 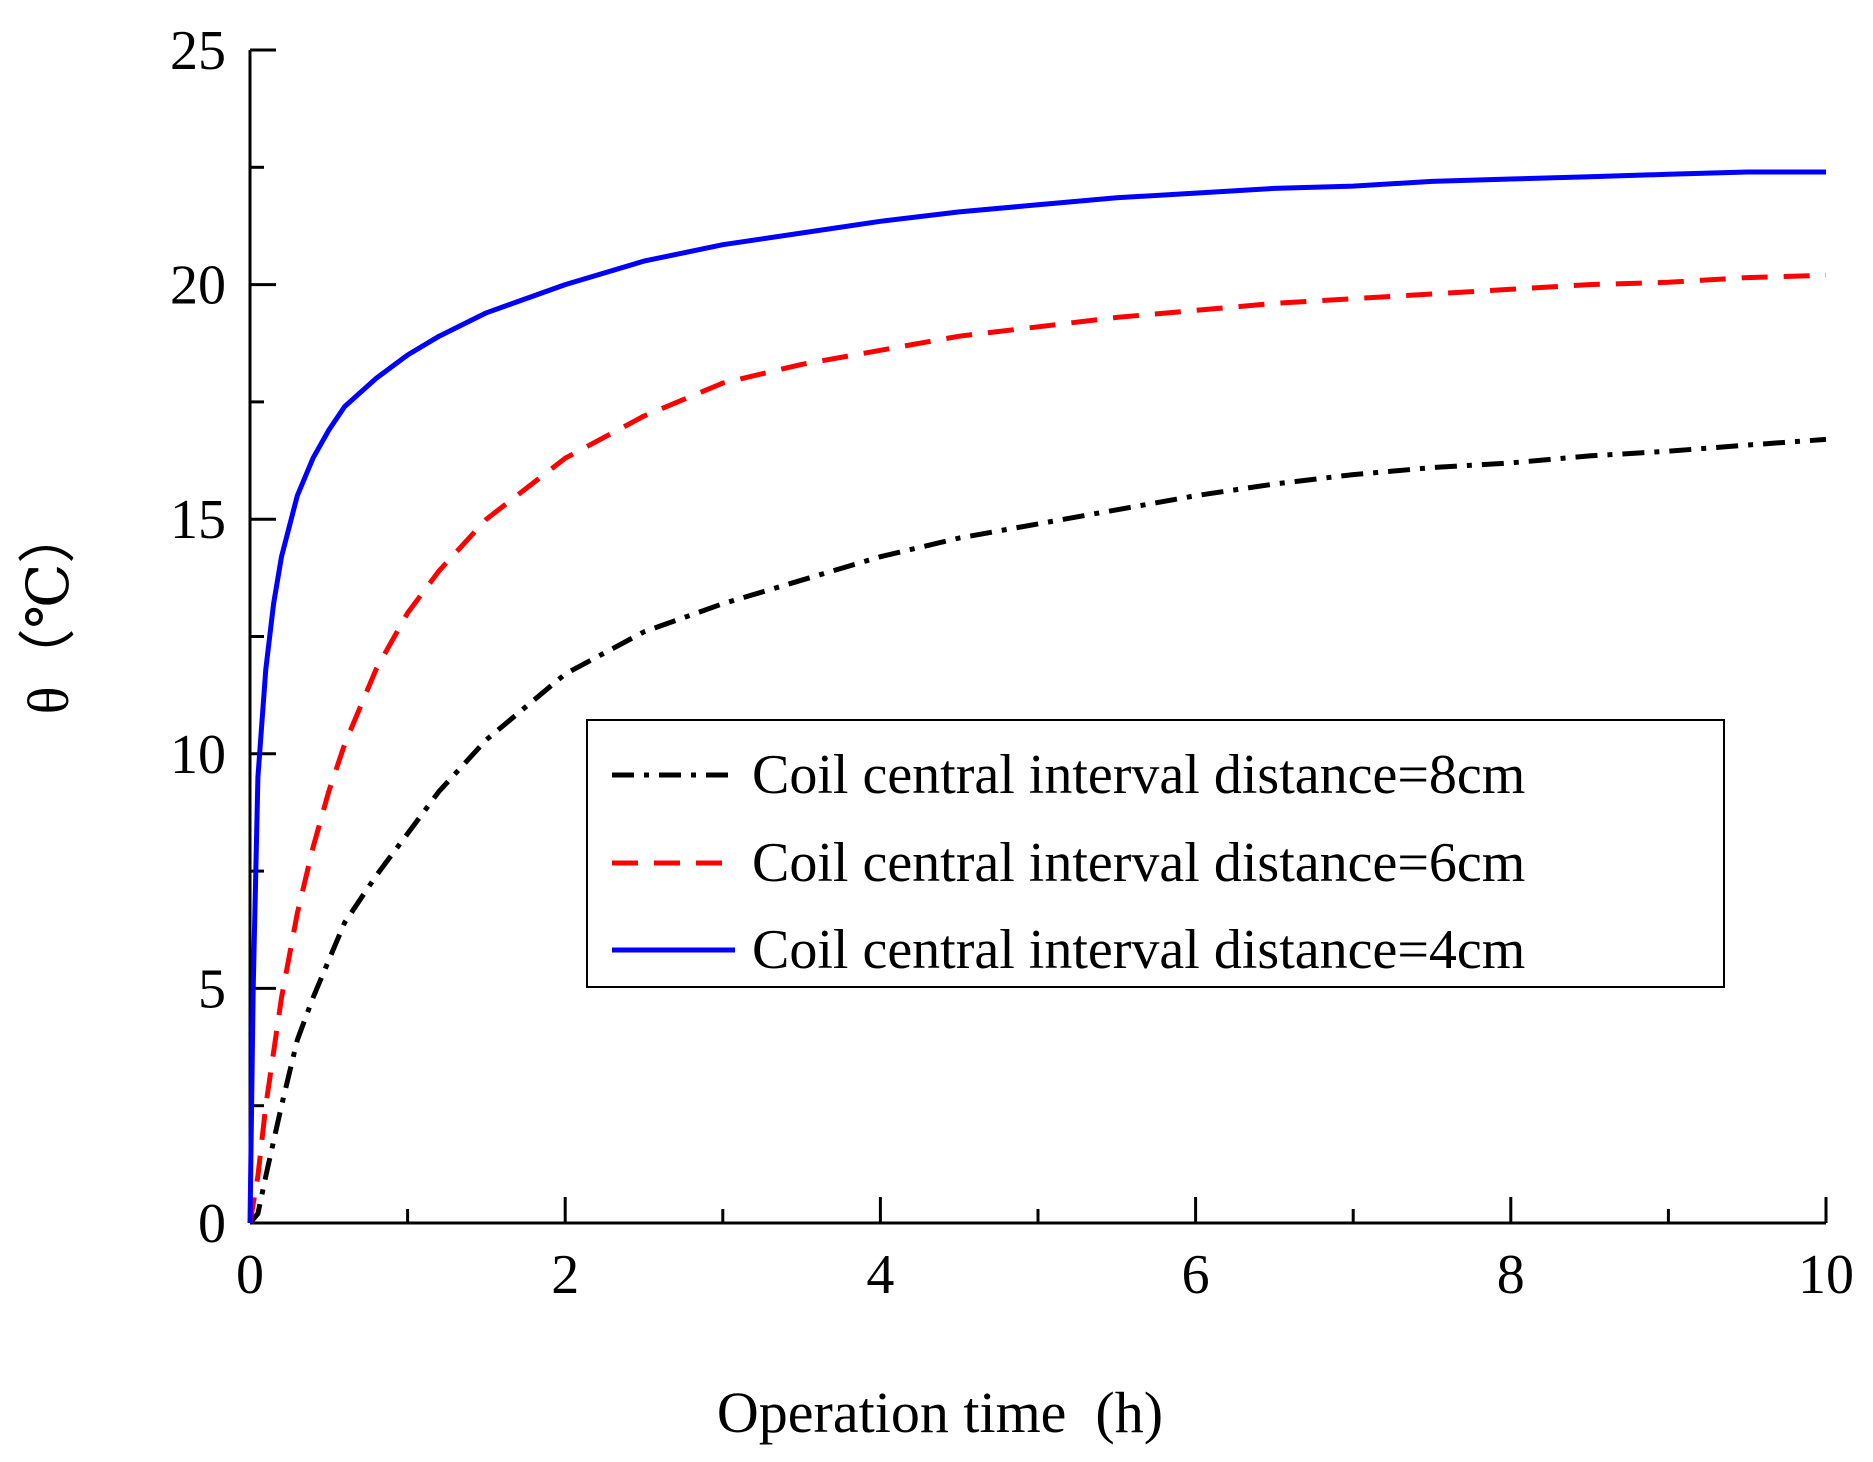 What do you see at coordinates (198, 755) in the screenshot?
I see `y-tick-label: 10` at bounding box center [198, 755].